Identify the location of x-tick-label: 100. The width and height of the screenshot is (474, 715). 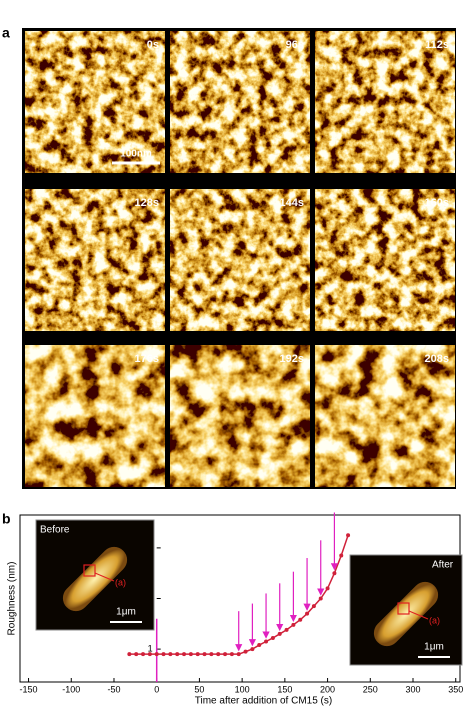
(242, 689).